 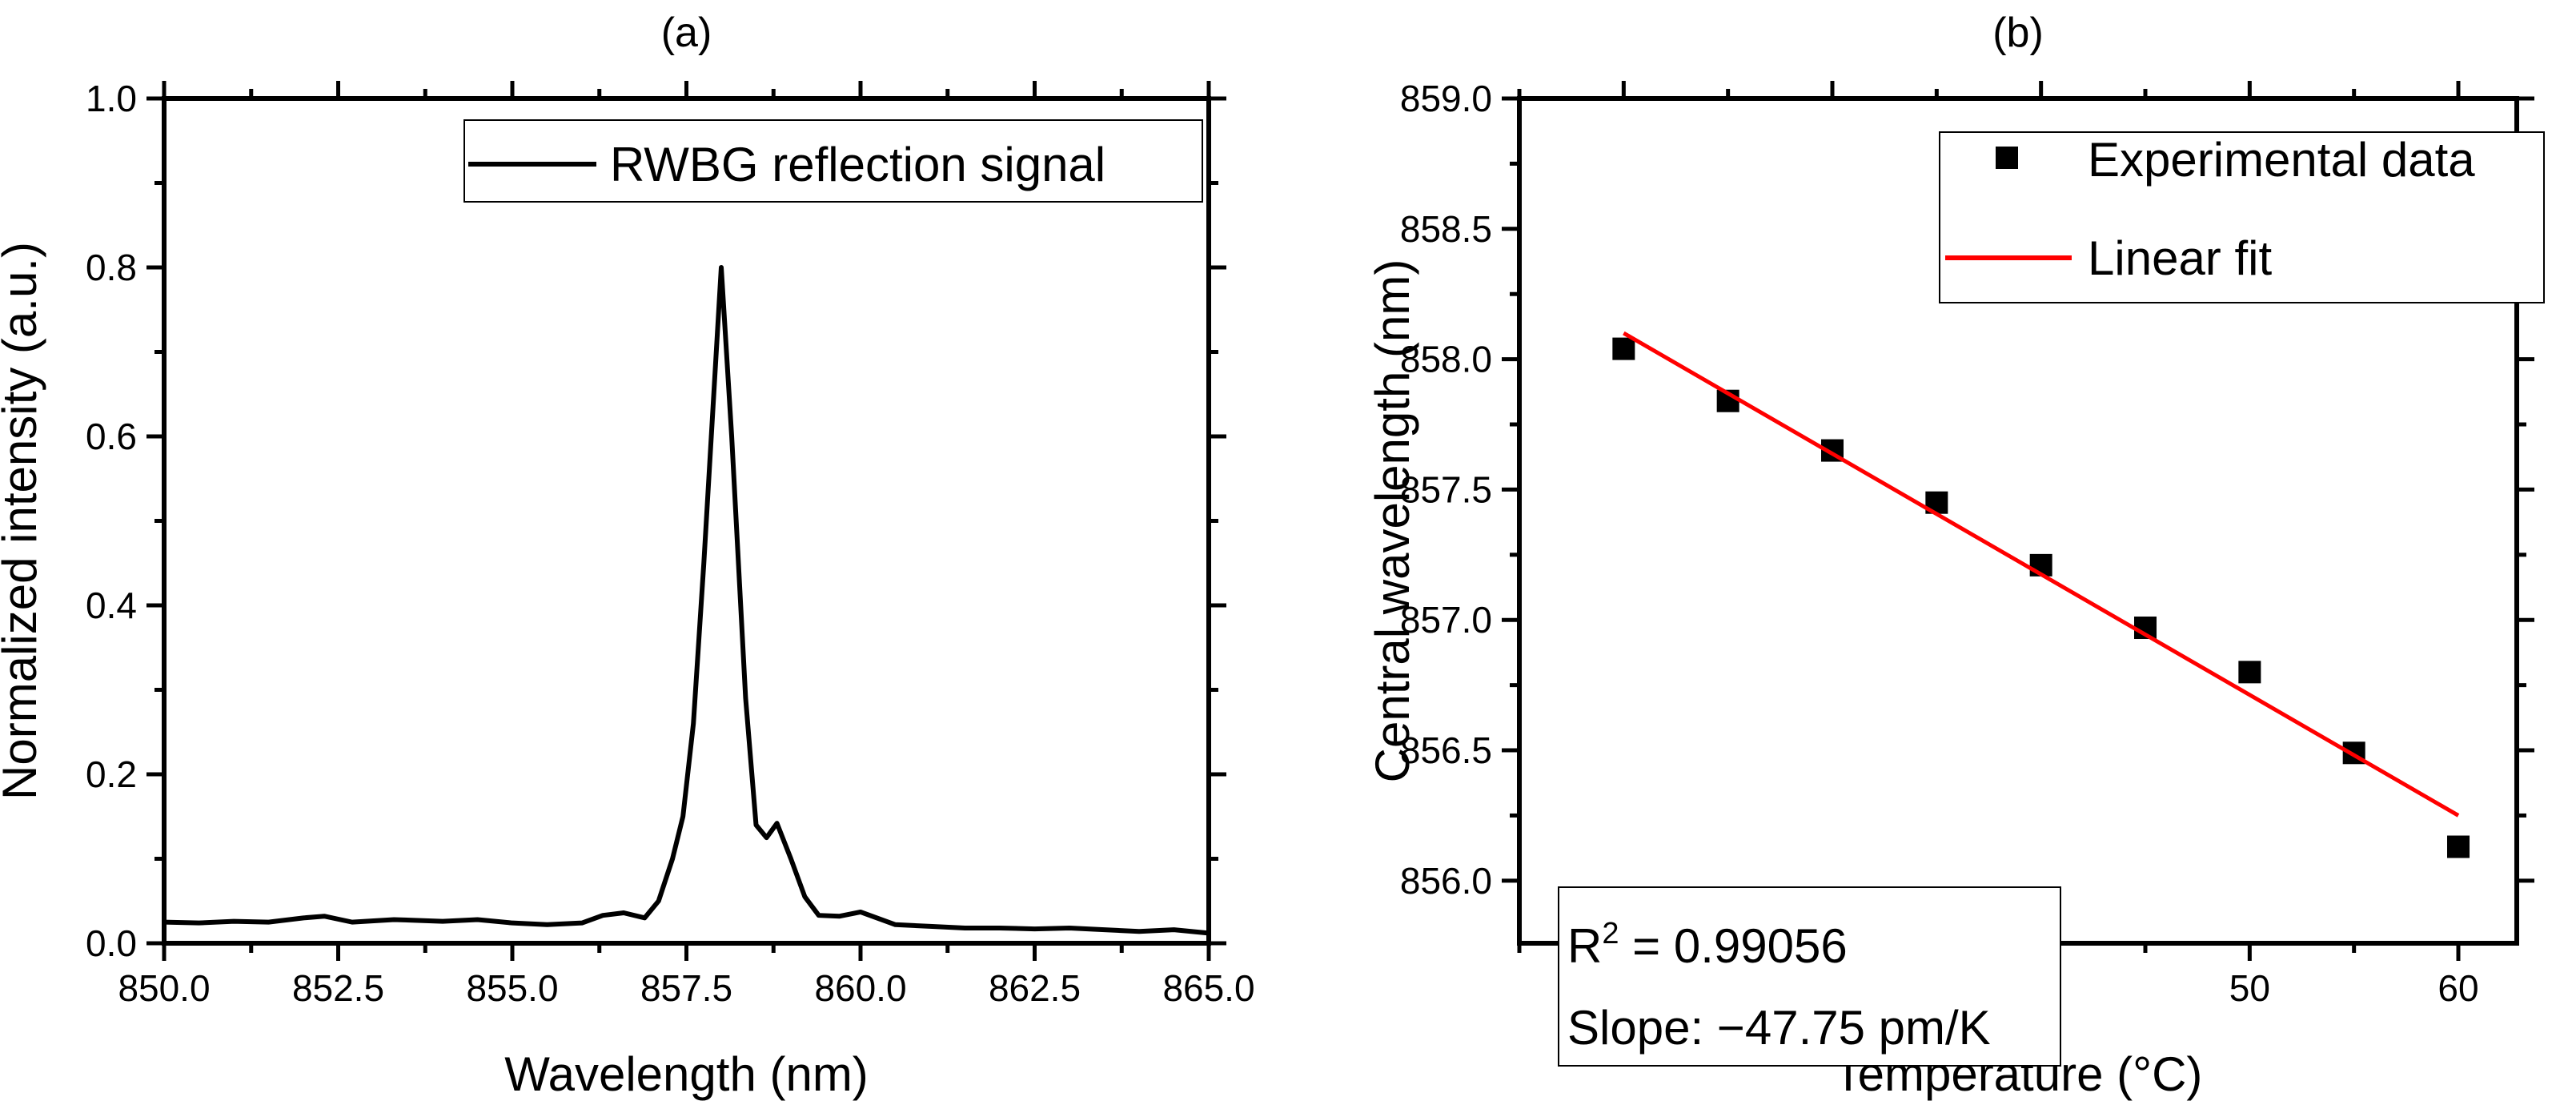 What do you see at coordinates (1446, 359) in the screenshot?
I see `y-tick-label: 858.0` at bounding box center [1446, 359].